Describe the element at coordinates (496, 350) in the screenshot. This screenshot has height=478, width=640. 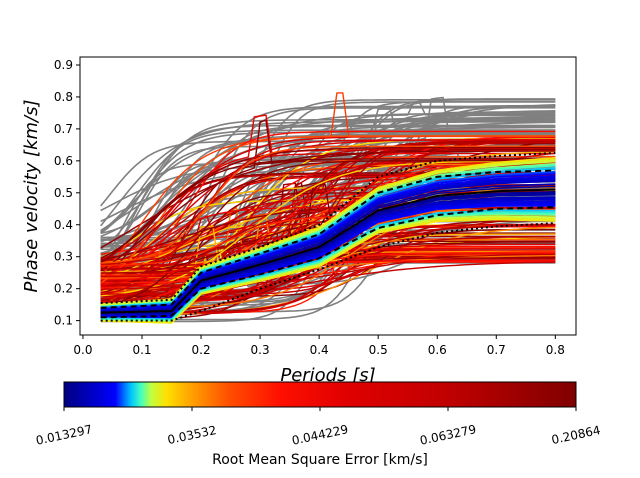
I see `x-tick-label: 0.7` at that location.